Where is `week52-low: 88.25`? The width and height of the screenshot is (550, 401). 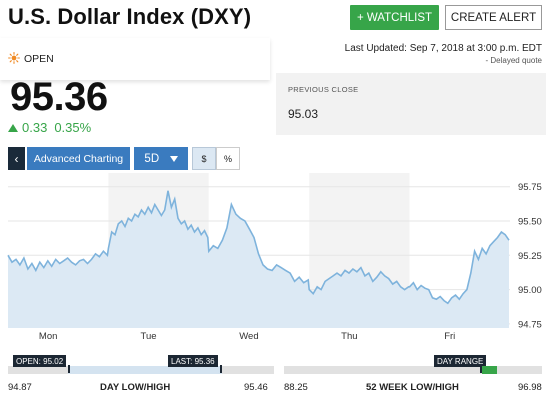
week52-low: 88.25 is located at coordinates (296, 387).